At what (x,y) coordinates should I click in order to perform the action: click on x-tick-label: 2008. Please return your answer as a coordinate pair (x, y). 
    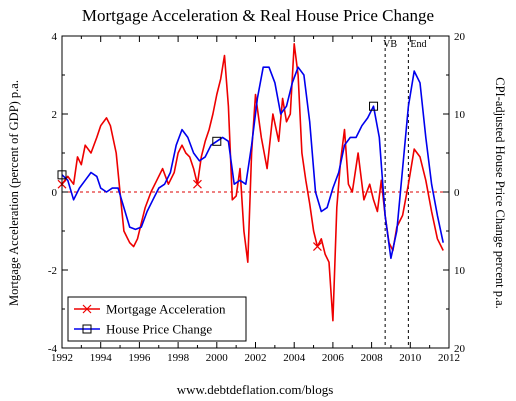
    Looking at the image, I should click on (372, 358).